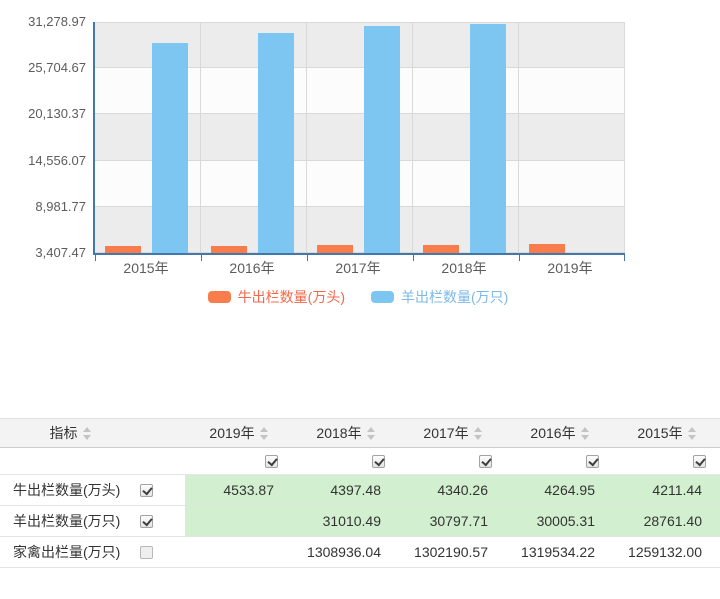 The width and height of the screenshot is (720, 599). Describe the element at coordinates (345, 490) in the screenshot. I see `value-cell-2018年: 4397.48` at that location.